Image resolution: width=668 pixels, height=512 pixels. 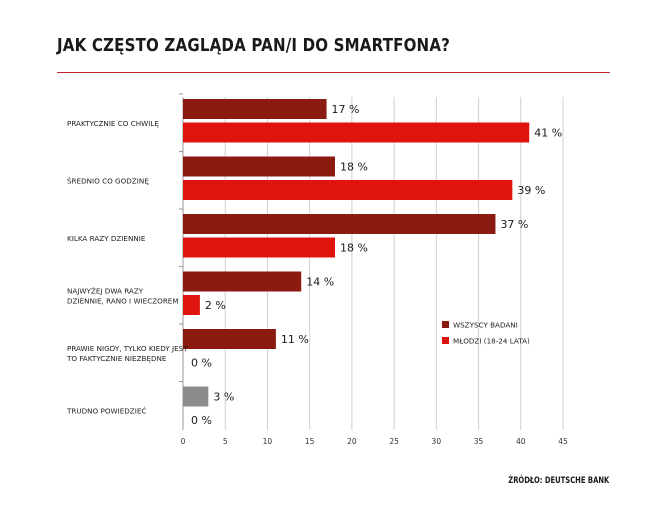 What do you see at coordinates (106, 238) in the screenshot?
I see `category-label: KILKA RAZY DZIENNIE` at bounding box center [106, 238].